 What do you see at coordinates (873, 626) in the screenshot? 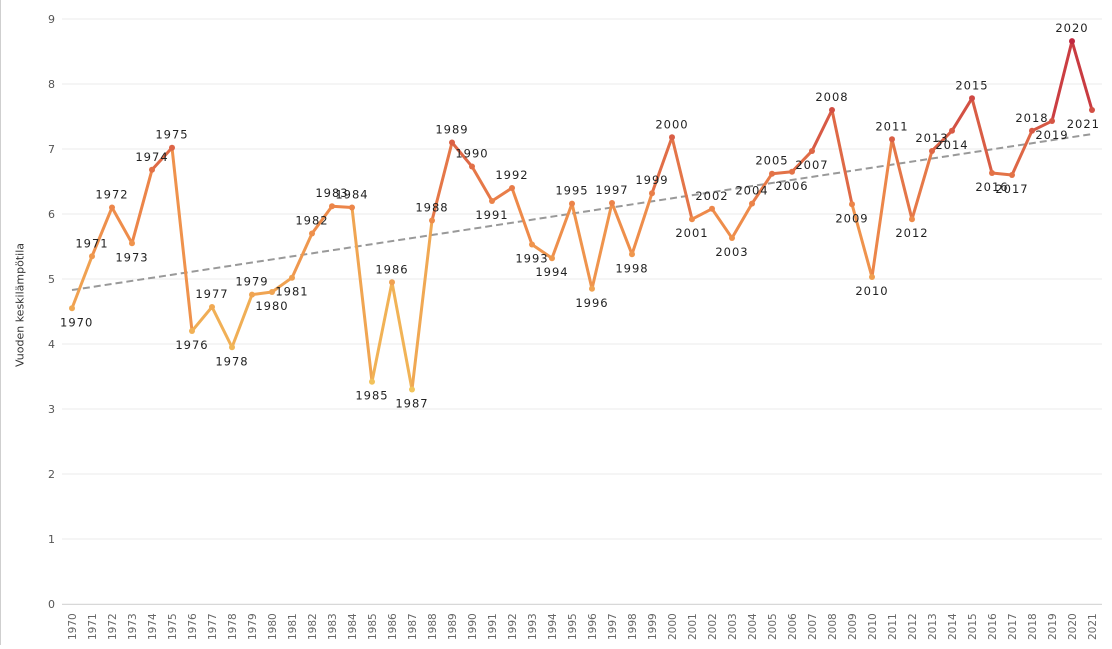
I see `x-tick-label: 2010` at bounding box center [873, 626].